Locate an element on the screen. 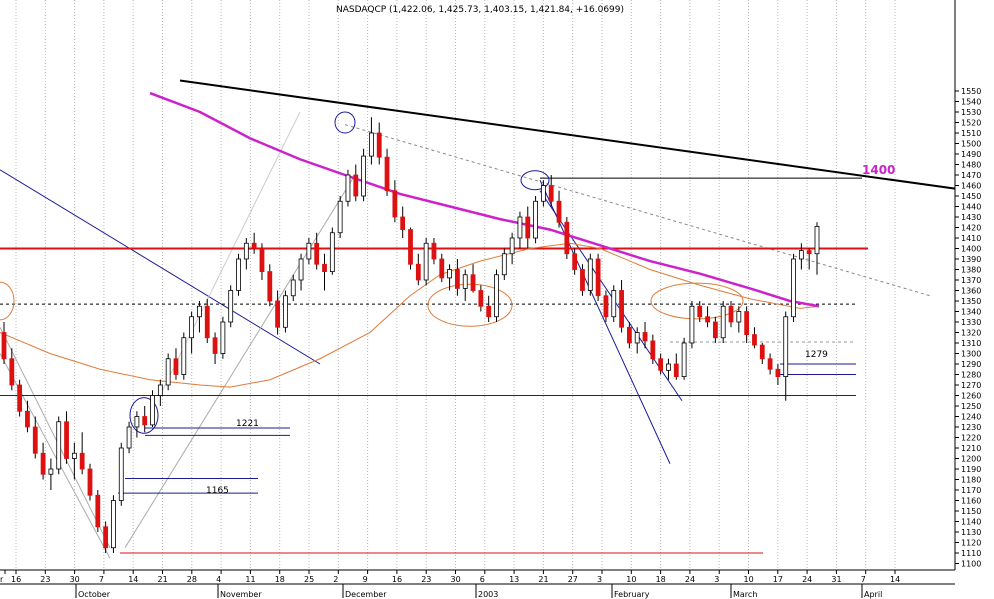  y-tick-label: 1140 is located at coordinates (971, 522).